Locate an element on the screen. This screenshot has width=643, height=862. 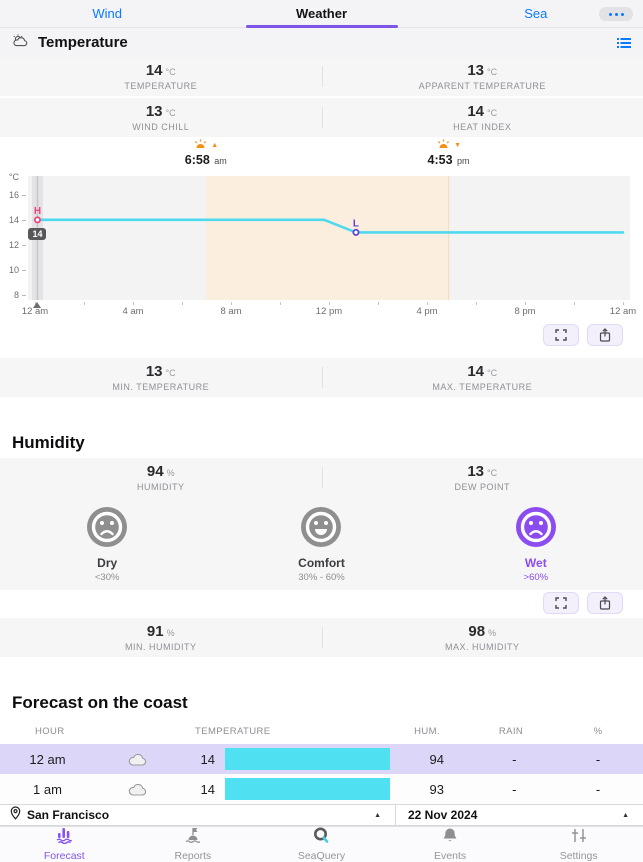
temperature-section-header: Temperature is located at coordinates (321, 42).